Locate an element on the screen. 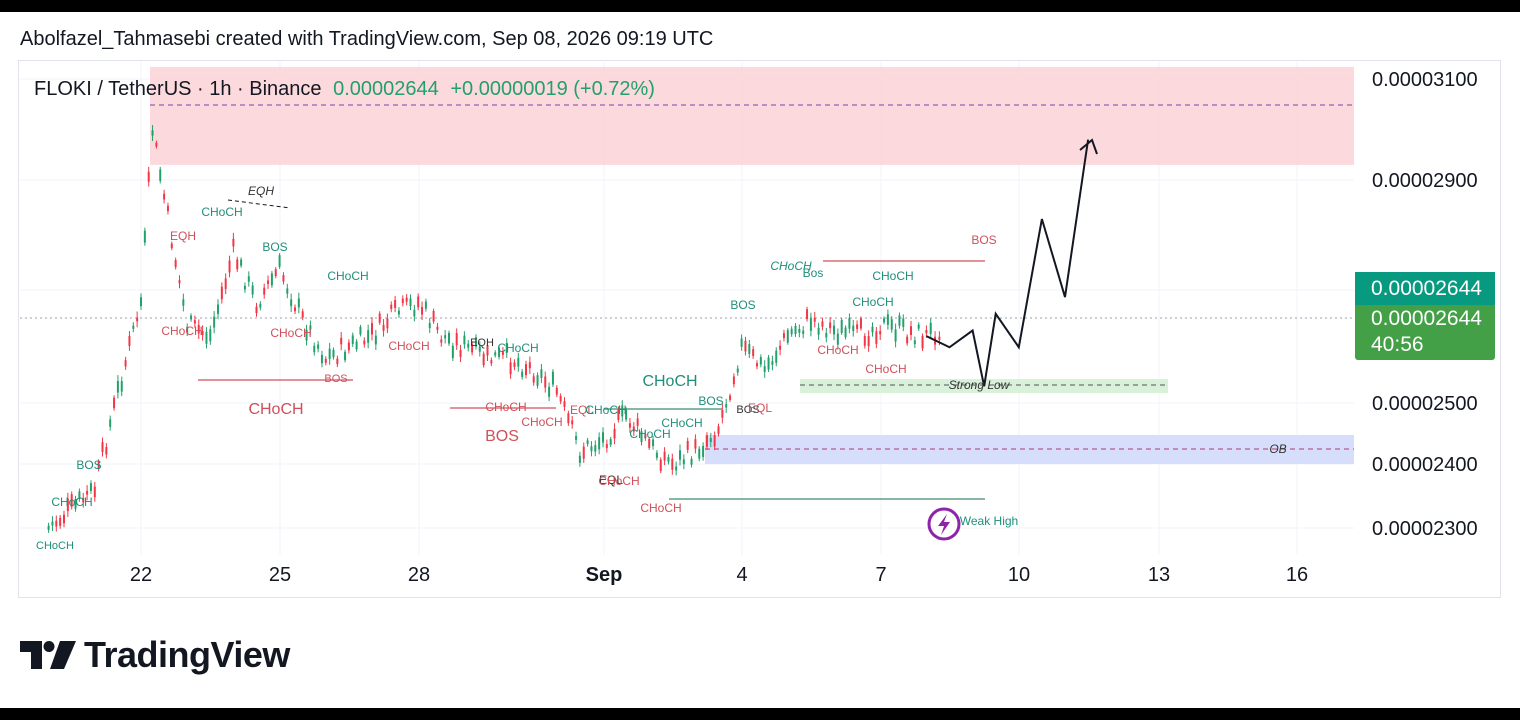 Image resolution: width=1520 pixels, height=720 pixels. annotation-label: Bos is located at coordinates (813, 273).